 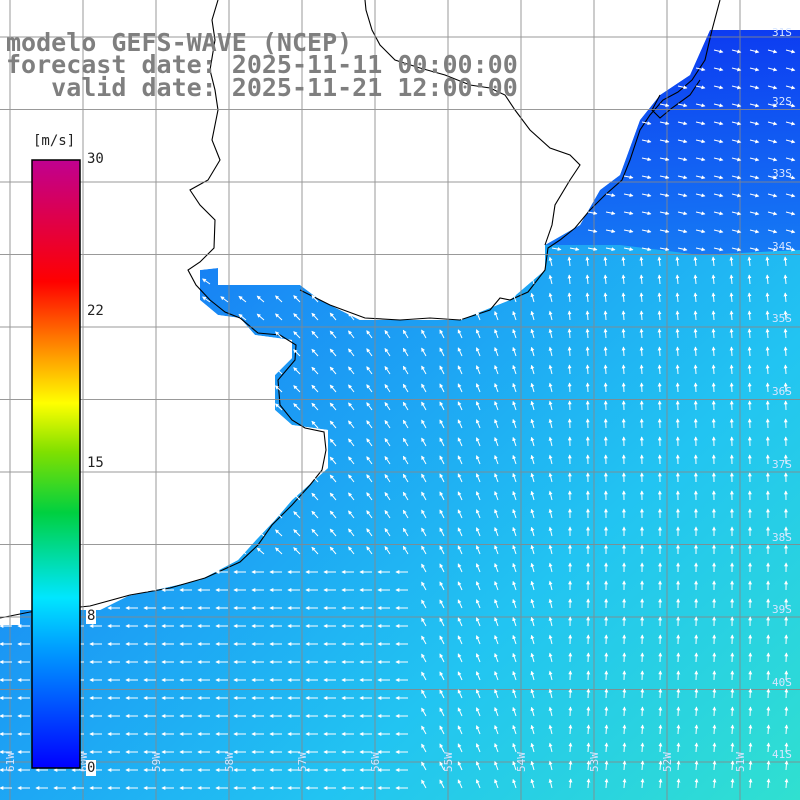 I want to click on north-sea-area, so click(x=672, y=142).